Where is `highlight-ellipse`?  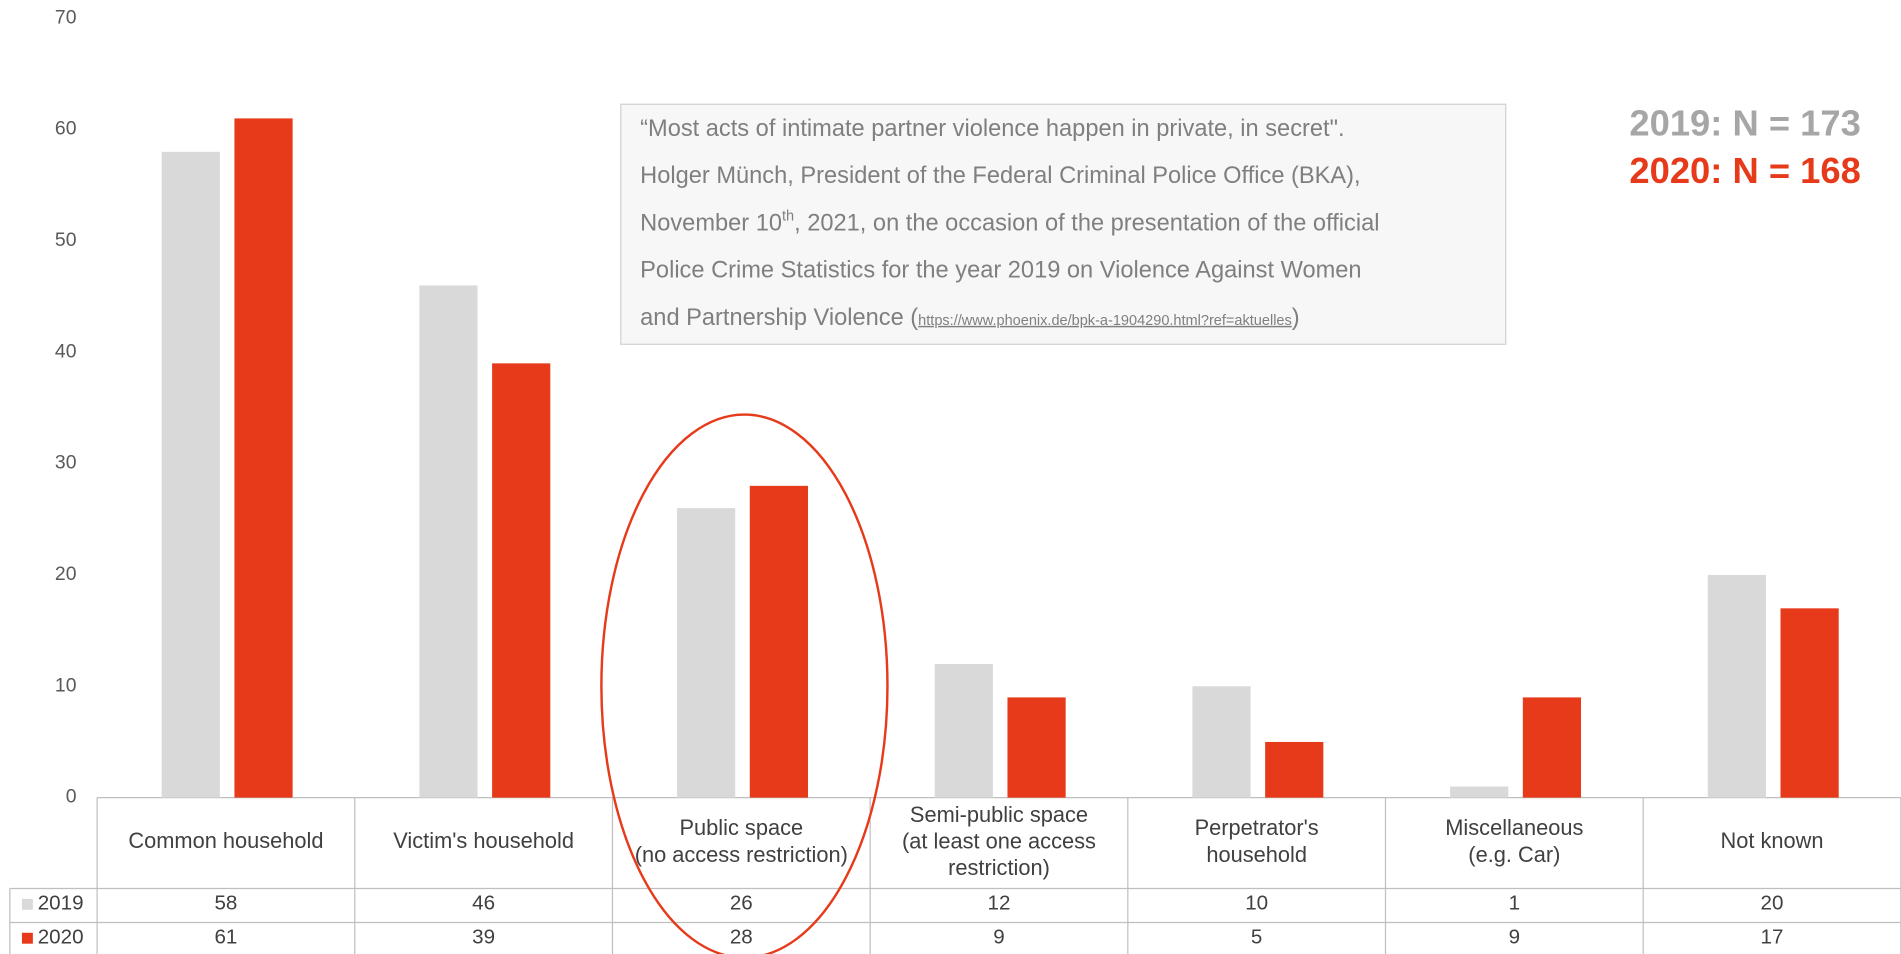 highlight-ellipse is located at coordinates (744, 683).